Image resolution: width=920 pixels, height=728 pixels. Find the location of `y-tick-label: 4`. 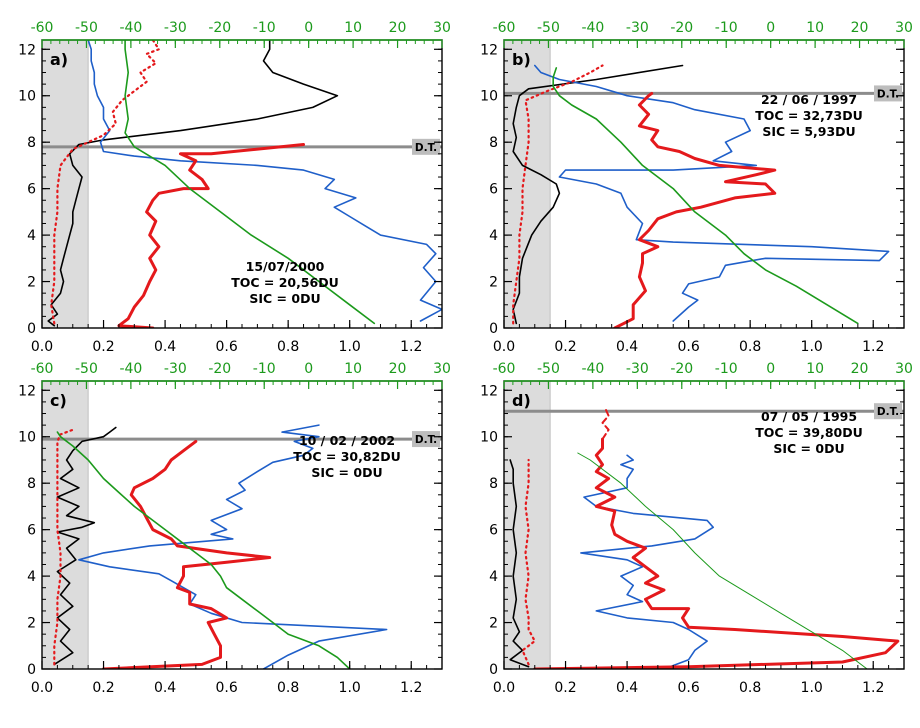

y-tick-label: 4 is located at coordinates (31, 236).